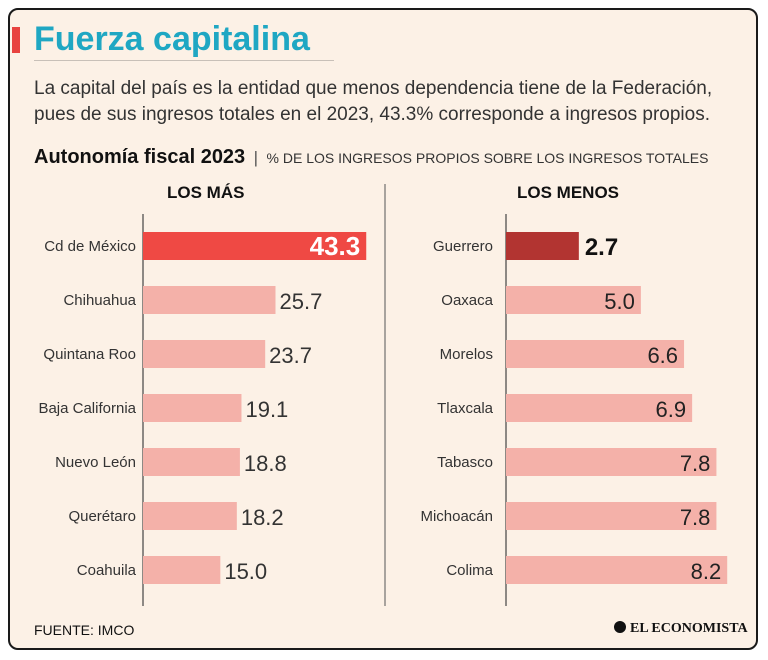  Describe the element at coordinates (620, 627) in the screenshot. I see `brand-logo-icon` at that location.